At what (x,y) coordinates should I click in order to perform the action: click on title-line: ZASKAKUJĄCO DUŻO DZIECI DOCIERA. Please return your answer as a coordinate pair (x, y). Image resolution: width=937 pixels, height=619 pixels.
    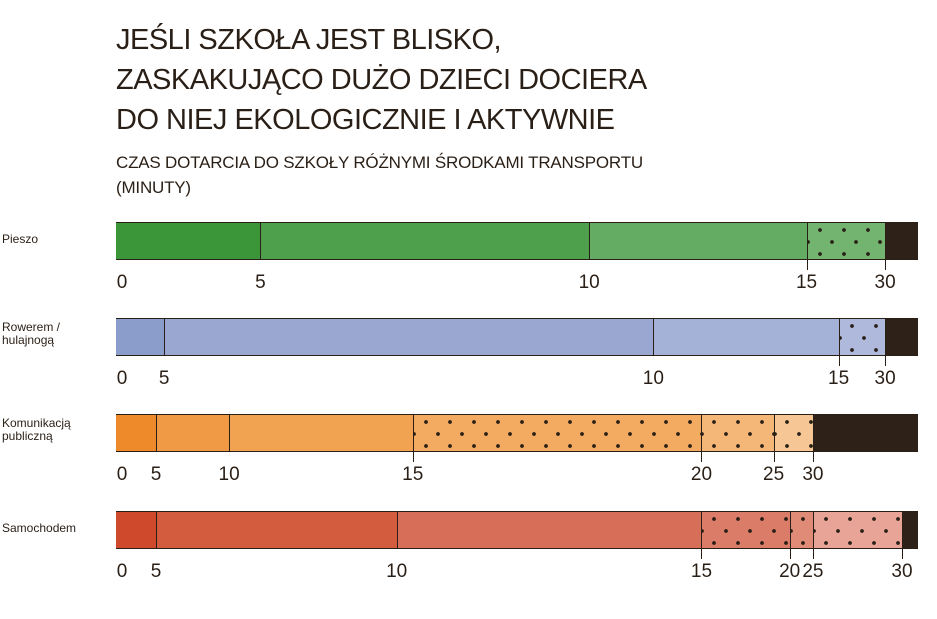
    Looking at the image, I should click on (381, 80).